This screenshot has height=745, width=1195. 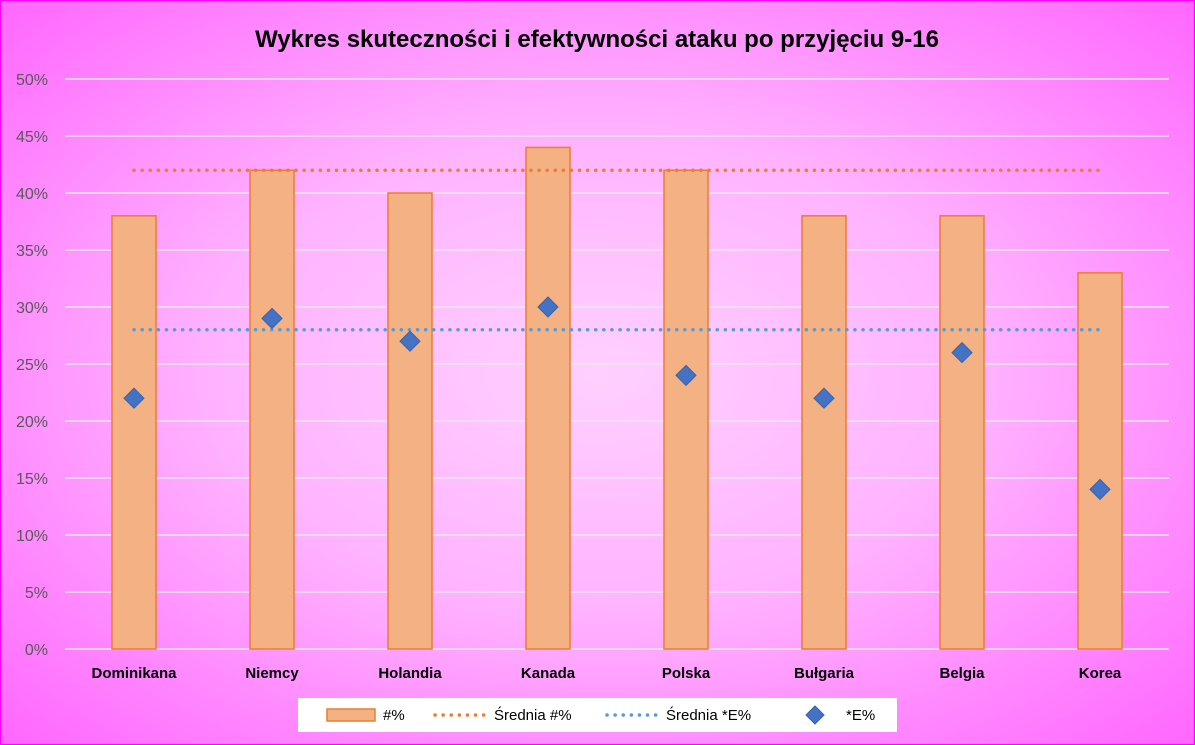 I want to click on legend-swatch-bar, so click(x=351, y=715).